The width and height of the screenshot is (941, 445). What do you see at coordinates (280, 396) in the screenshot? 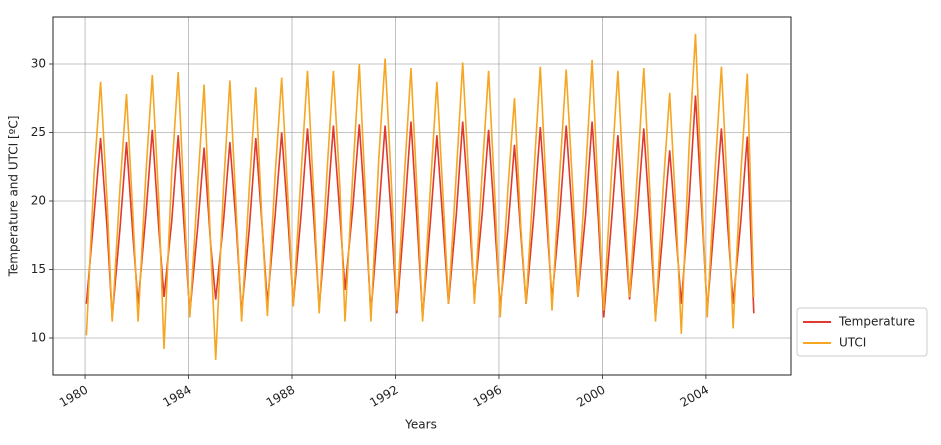
I see `x-tick-label: 1988` at bounding box center [280, 396].